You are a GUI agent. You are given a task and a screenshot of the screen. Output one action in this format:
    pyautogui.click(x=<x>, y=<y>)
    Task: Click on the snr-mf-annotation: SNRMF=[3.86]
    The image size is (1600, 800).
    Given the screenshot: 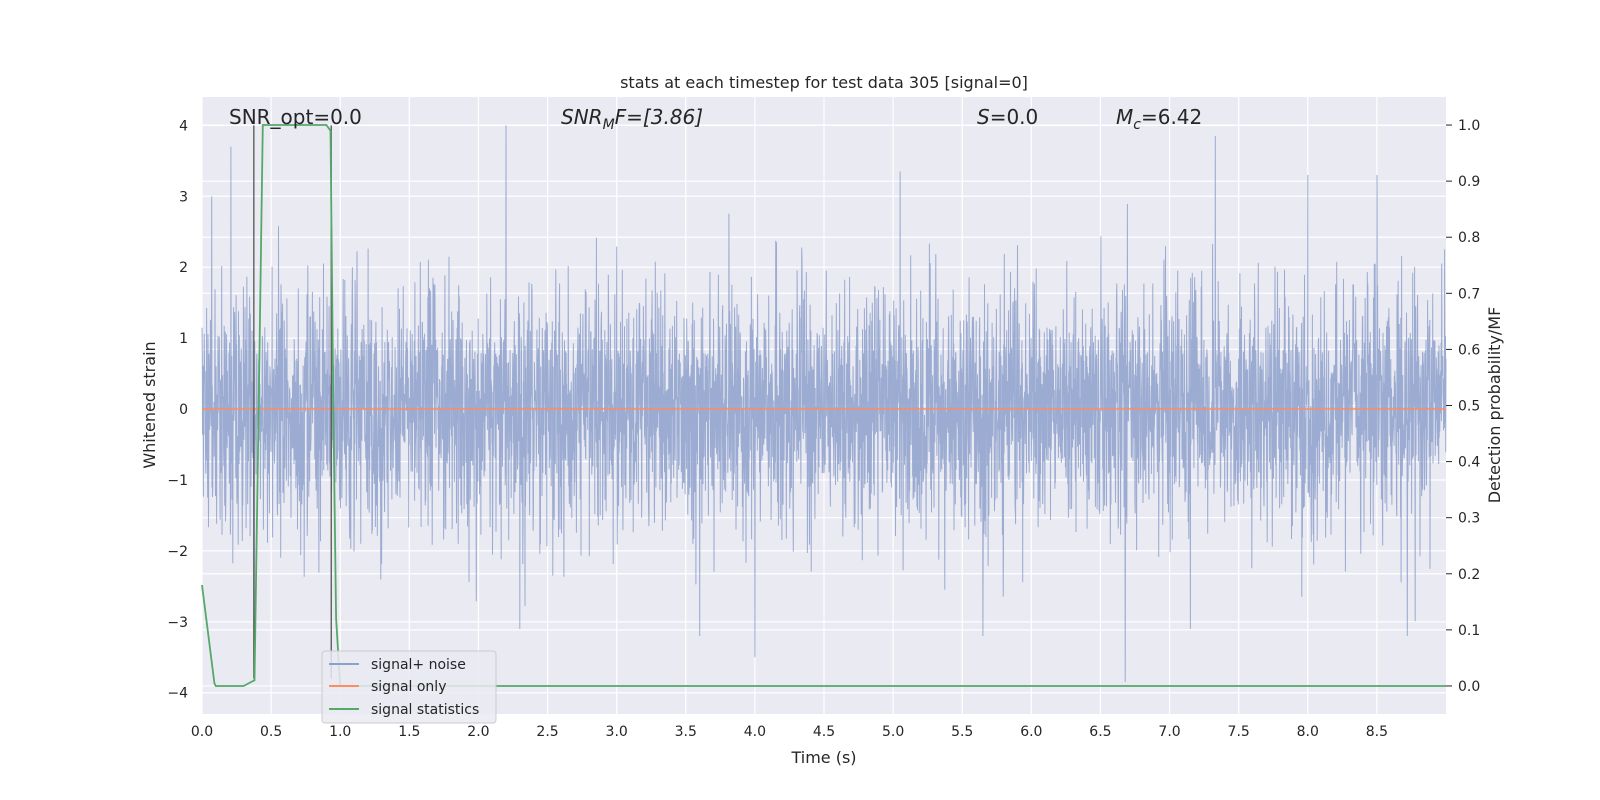 What is the action you would take?
    pyautogui.click(x=632, y=119)
    